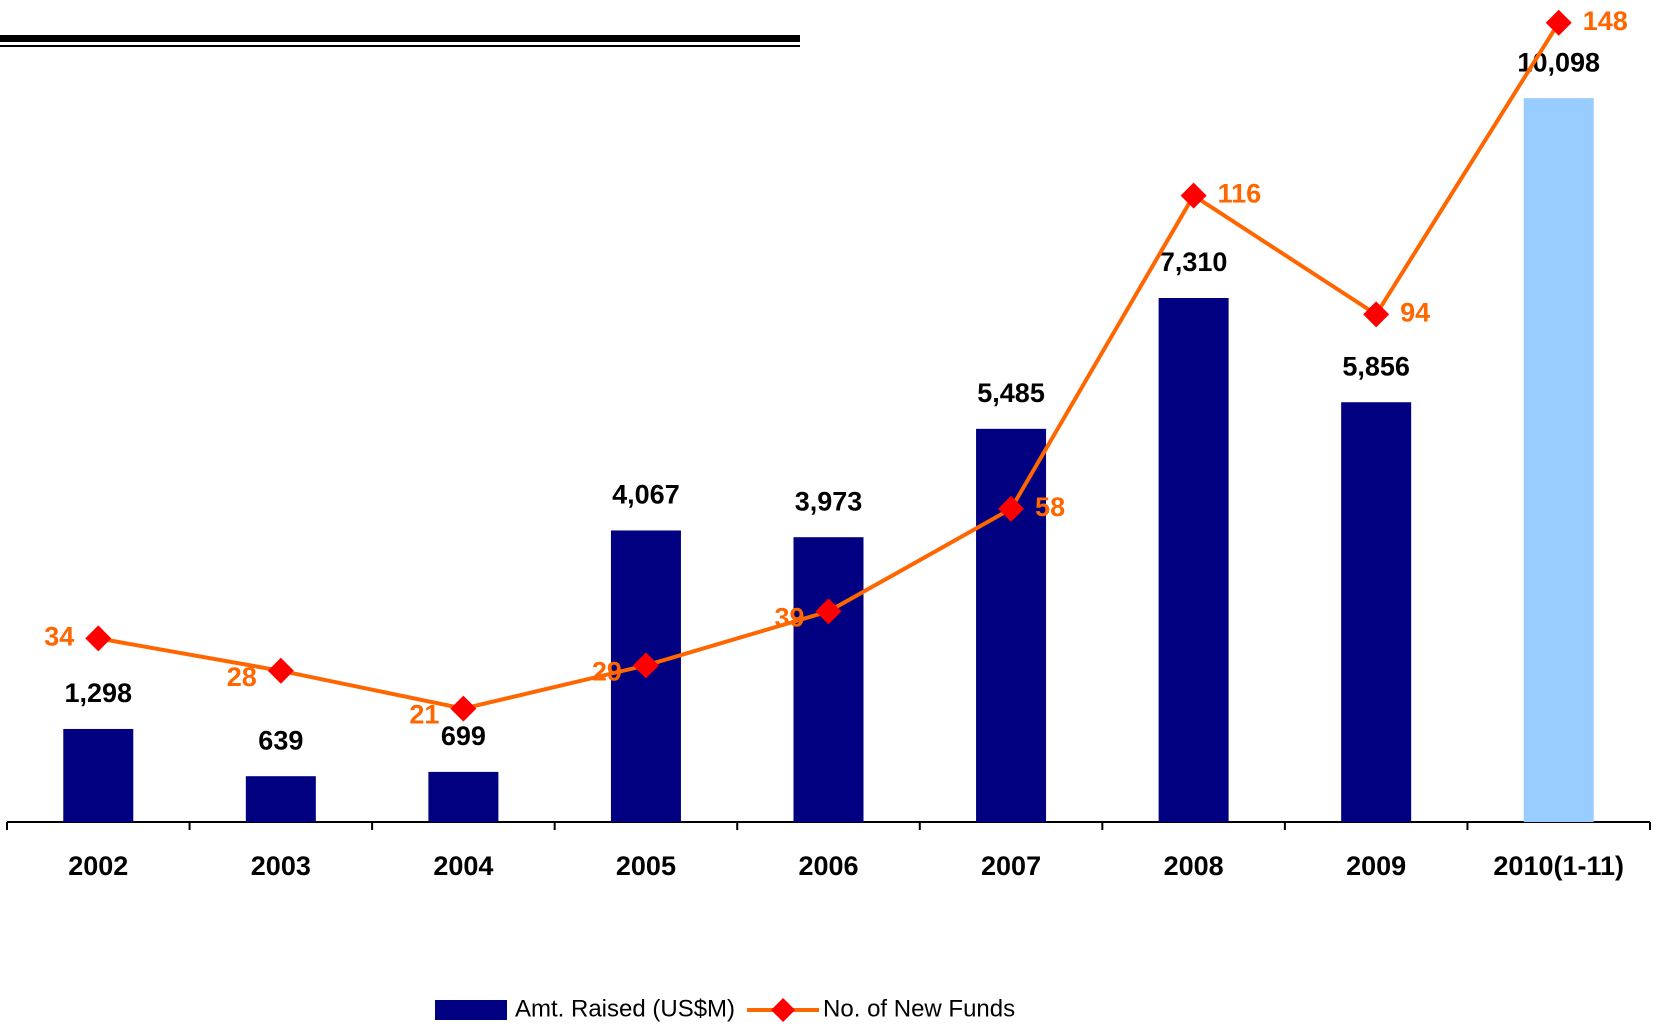  What do you see at coordinates (1011, 393) in the screenshot?
I see `bar-value-label: 5,485` at bounding box center [1011, 393].